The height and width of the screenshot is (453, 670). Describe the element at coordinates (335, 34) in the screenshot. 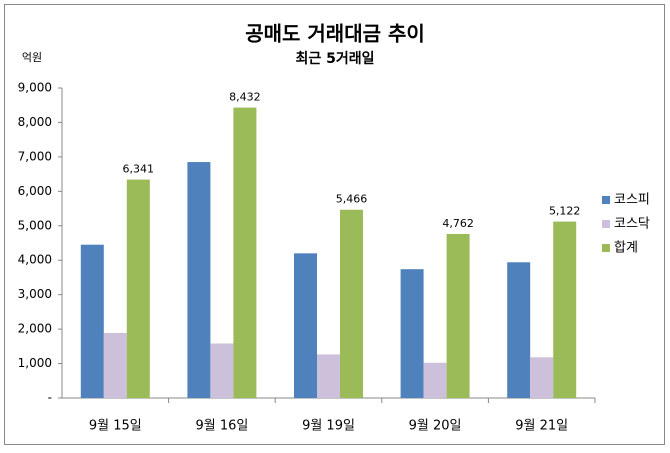

I see `chart-title: 공매도 거래대금 추이` at that location.